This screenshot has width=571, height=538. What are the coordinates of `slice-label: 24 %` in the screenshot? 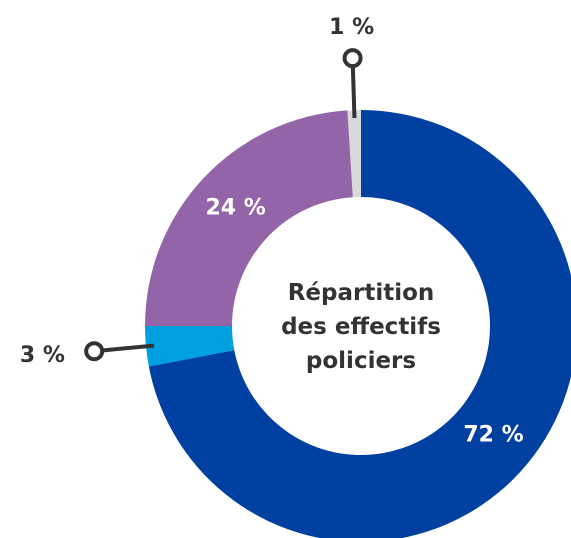 It's located at (235, 207).